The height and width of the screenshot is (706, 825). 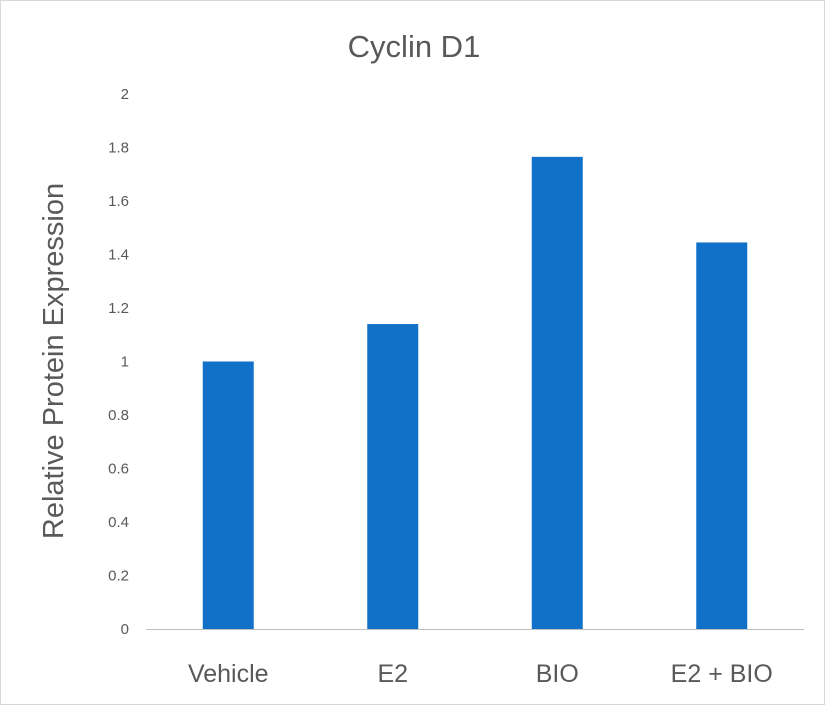 I want to click on y-tick-label: 0.2, so click(x=118, y=576).